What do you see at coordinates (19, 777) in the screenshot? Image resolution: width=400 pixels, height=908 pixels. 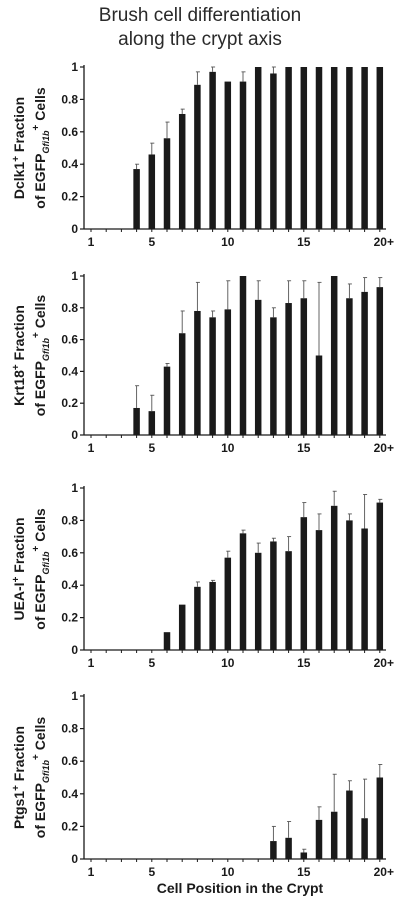 I see `y-axis-label-line-1: Ptgs1+ Fraction` at bounding box center [19, 777].